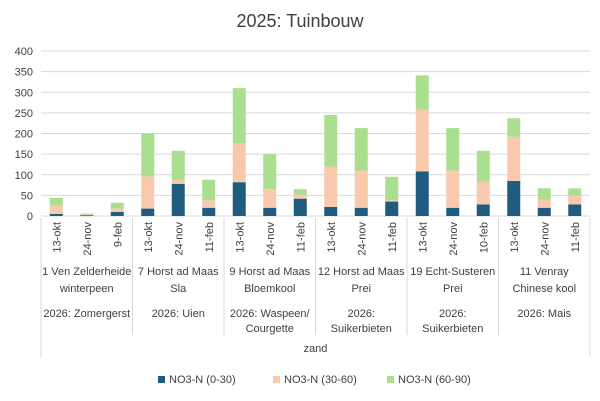 Image resolution: width=600 pixels, height=401 pixels. What do you see at coordinates (484, 237) in the screenshot?
I see `x-tick-label: 10-feb` at bounding box center [484, 237].